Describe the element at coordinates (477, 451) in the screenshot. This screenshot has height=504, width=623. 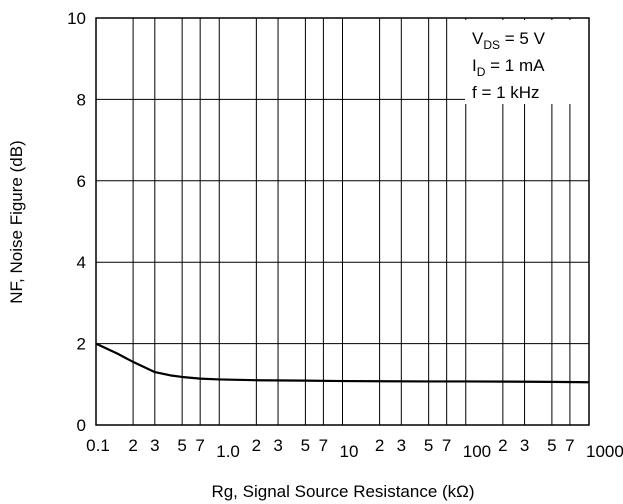
I see `x-tick-label: 100` at that location.